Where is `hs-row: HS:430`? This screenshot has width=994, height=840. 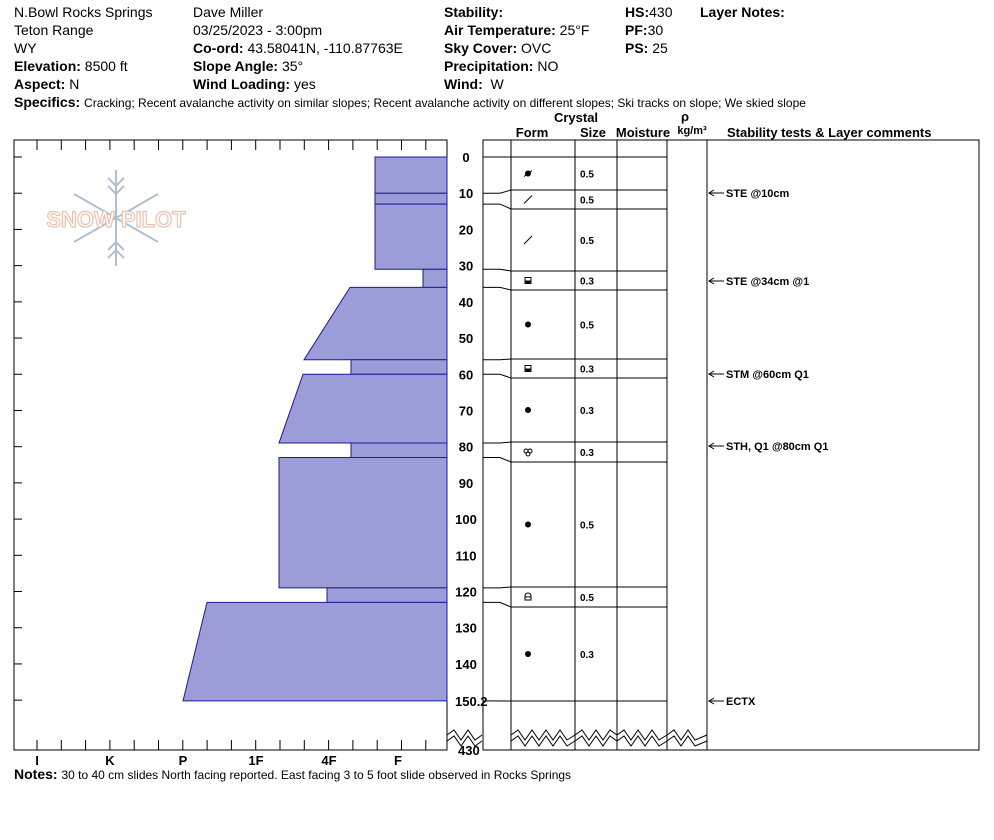
hs-row: HS:430 is located at coordinates (649, 12).